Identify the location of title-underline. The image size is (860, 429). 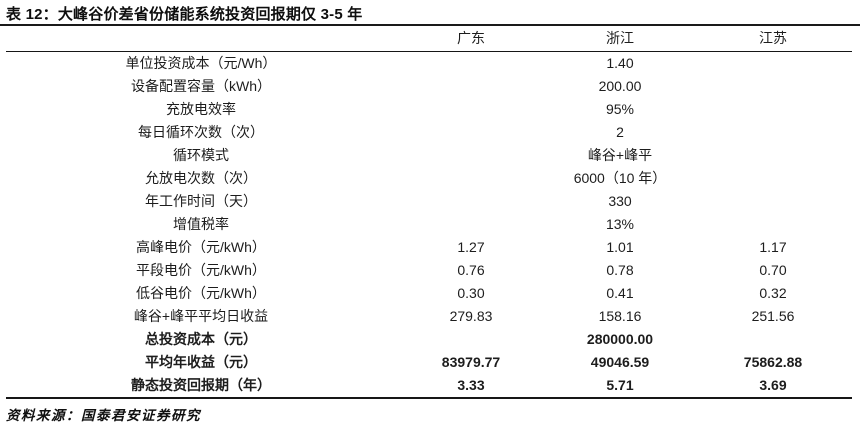
(430, 25).